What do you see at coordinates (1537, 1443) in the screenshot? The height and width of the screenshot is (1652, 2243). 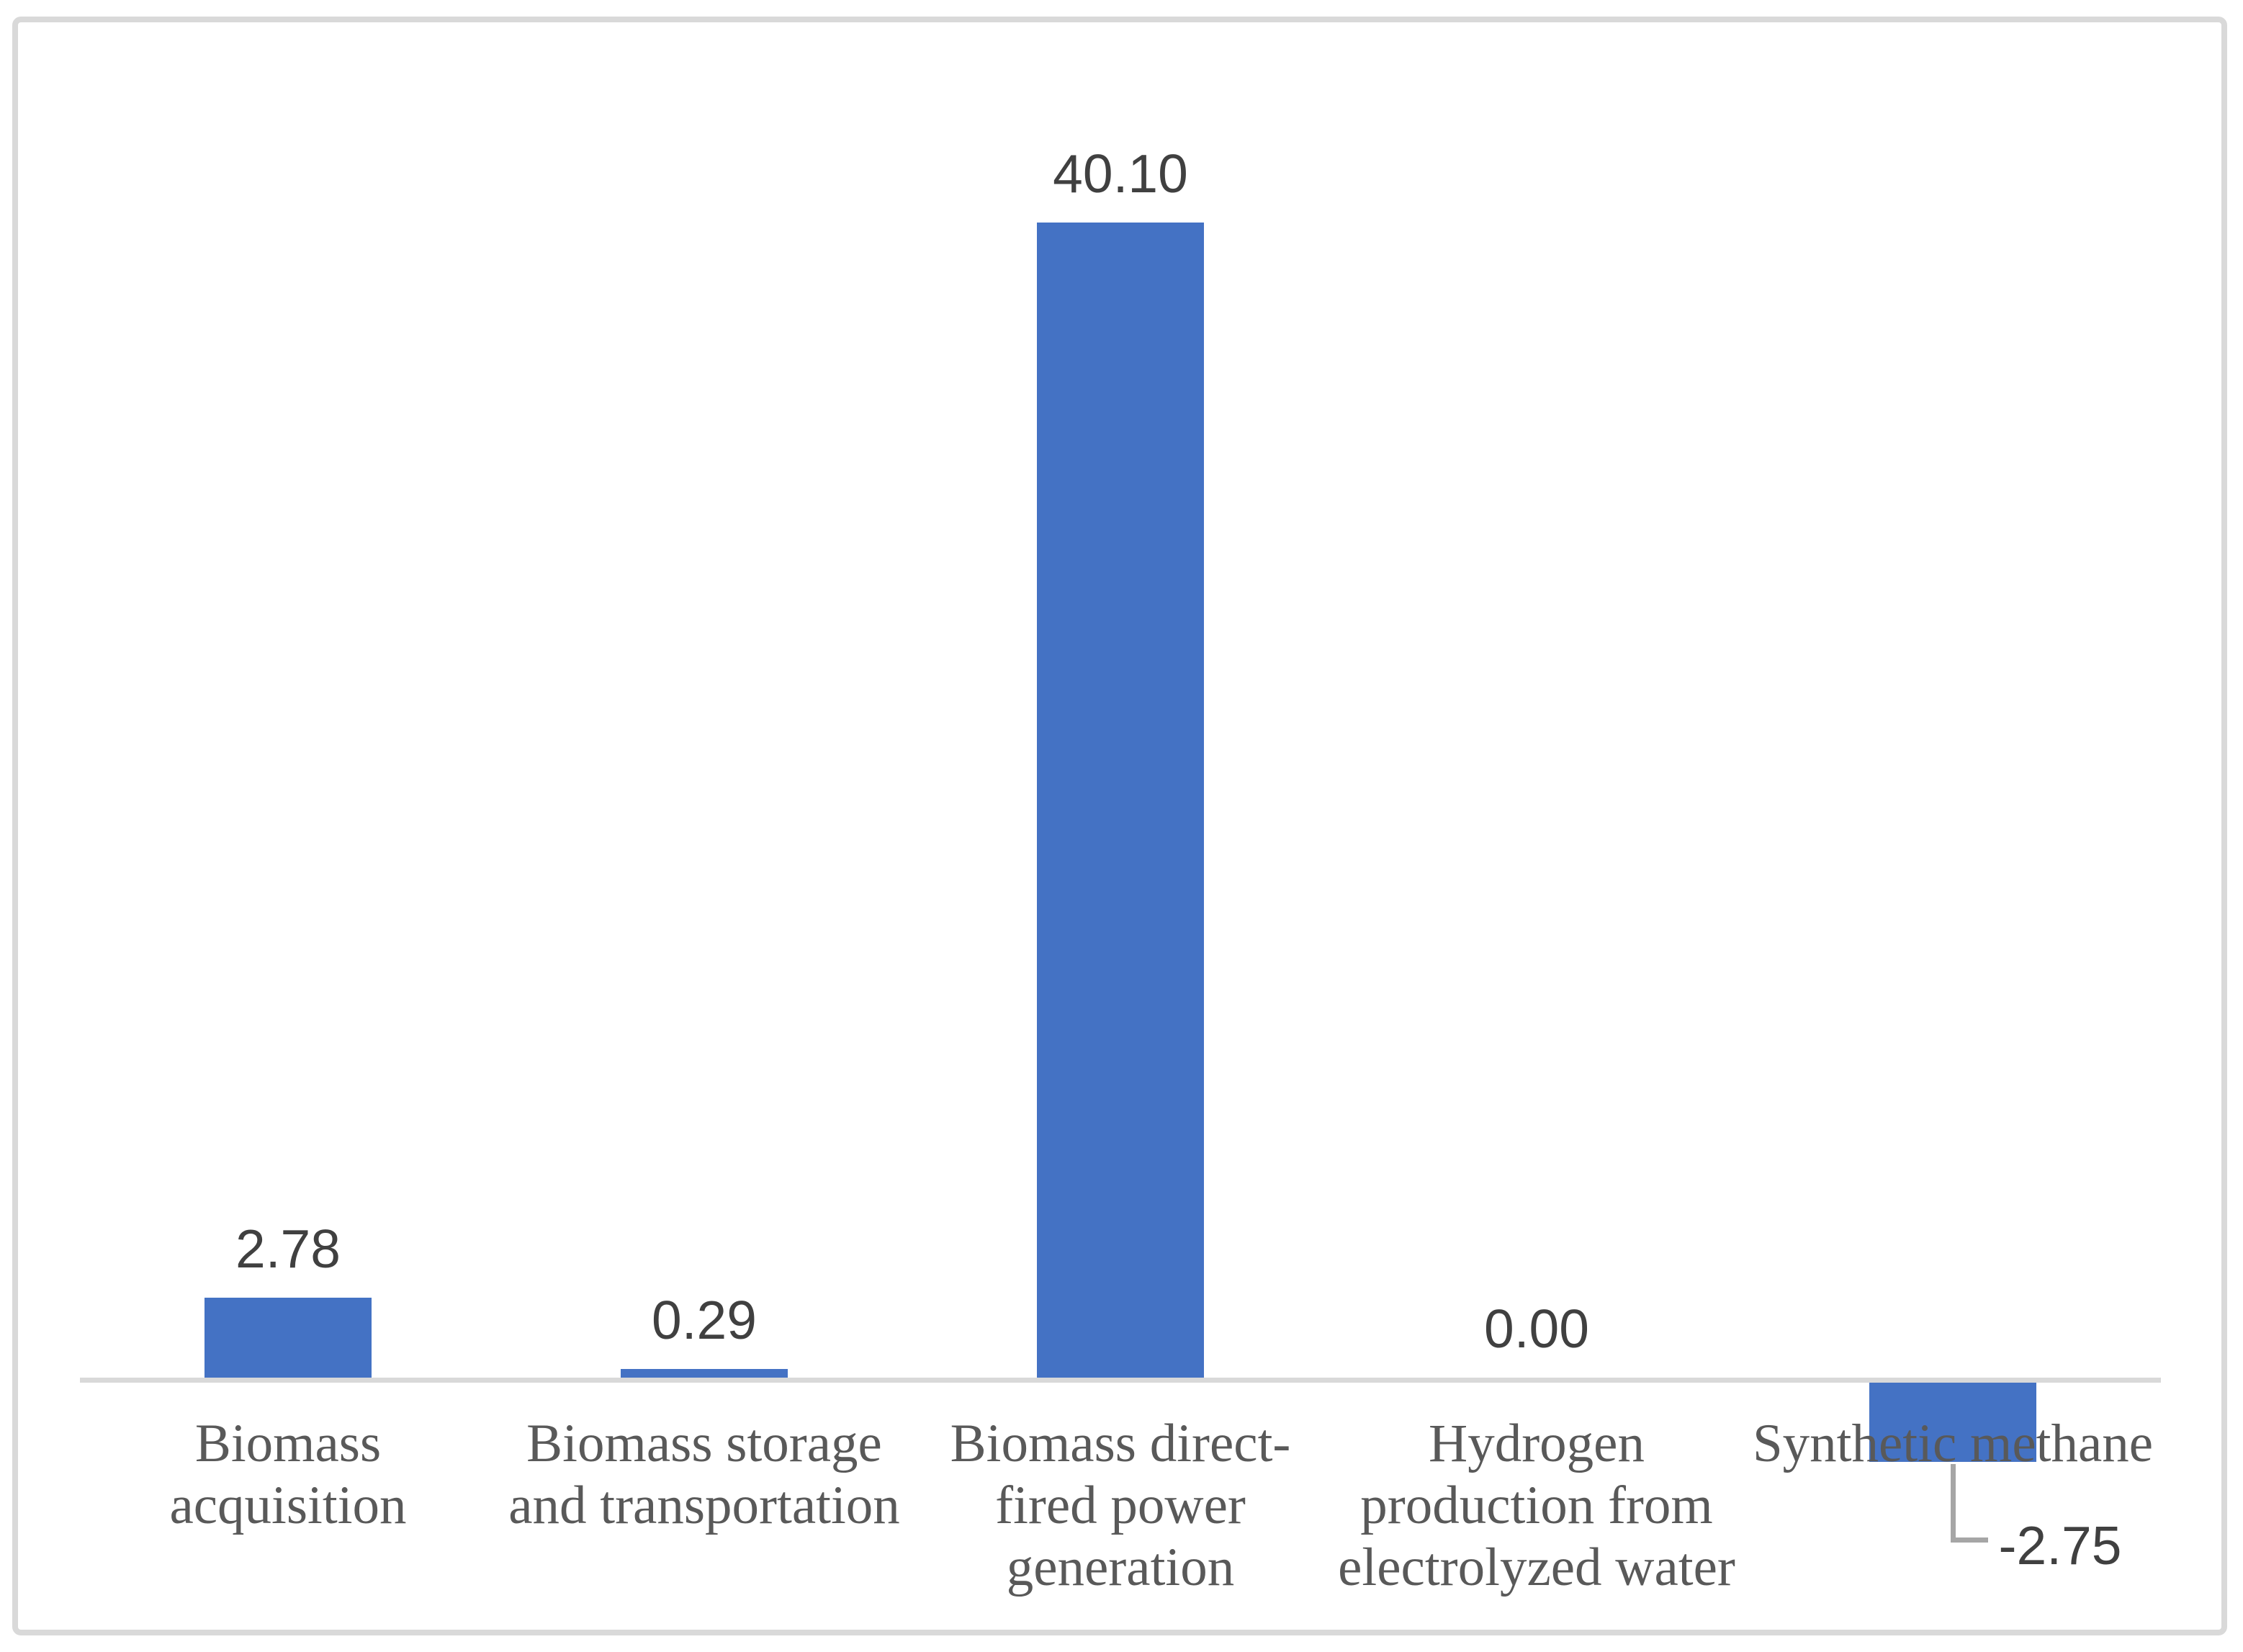 I see `category-label-line: Hydrogen` at bounding box center [1537, 1443].